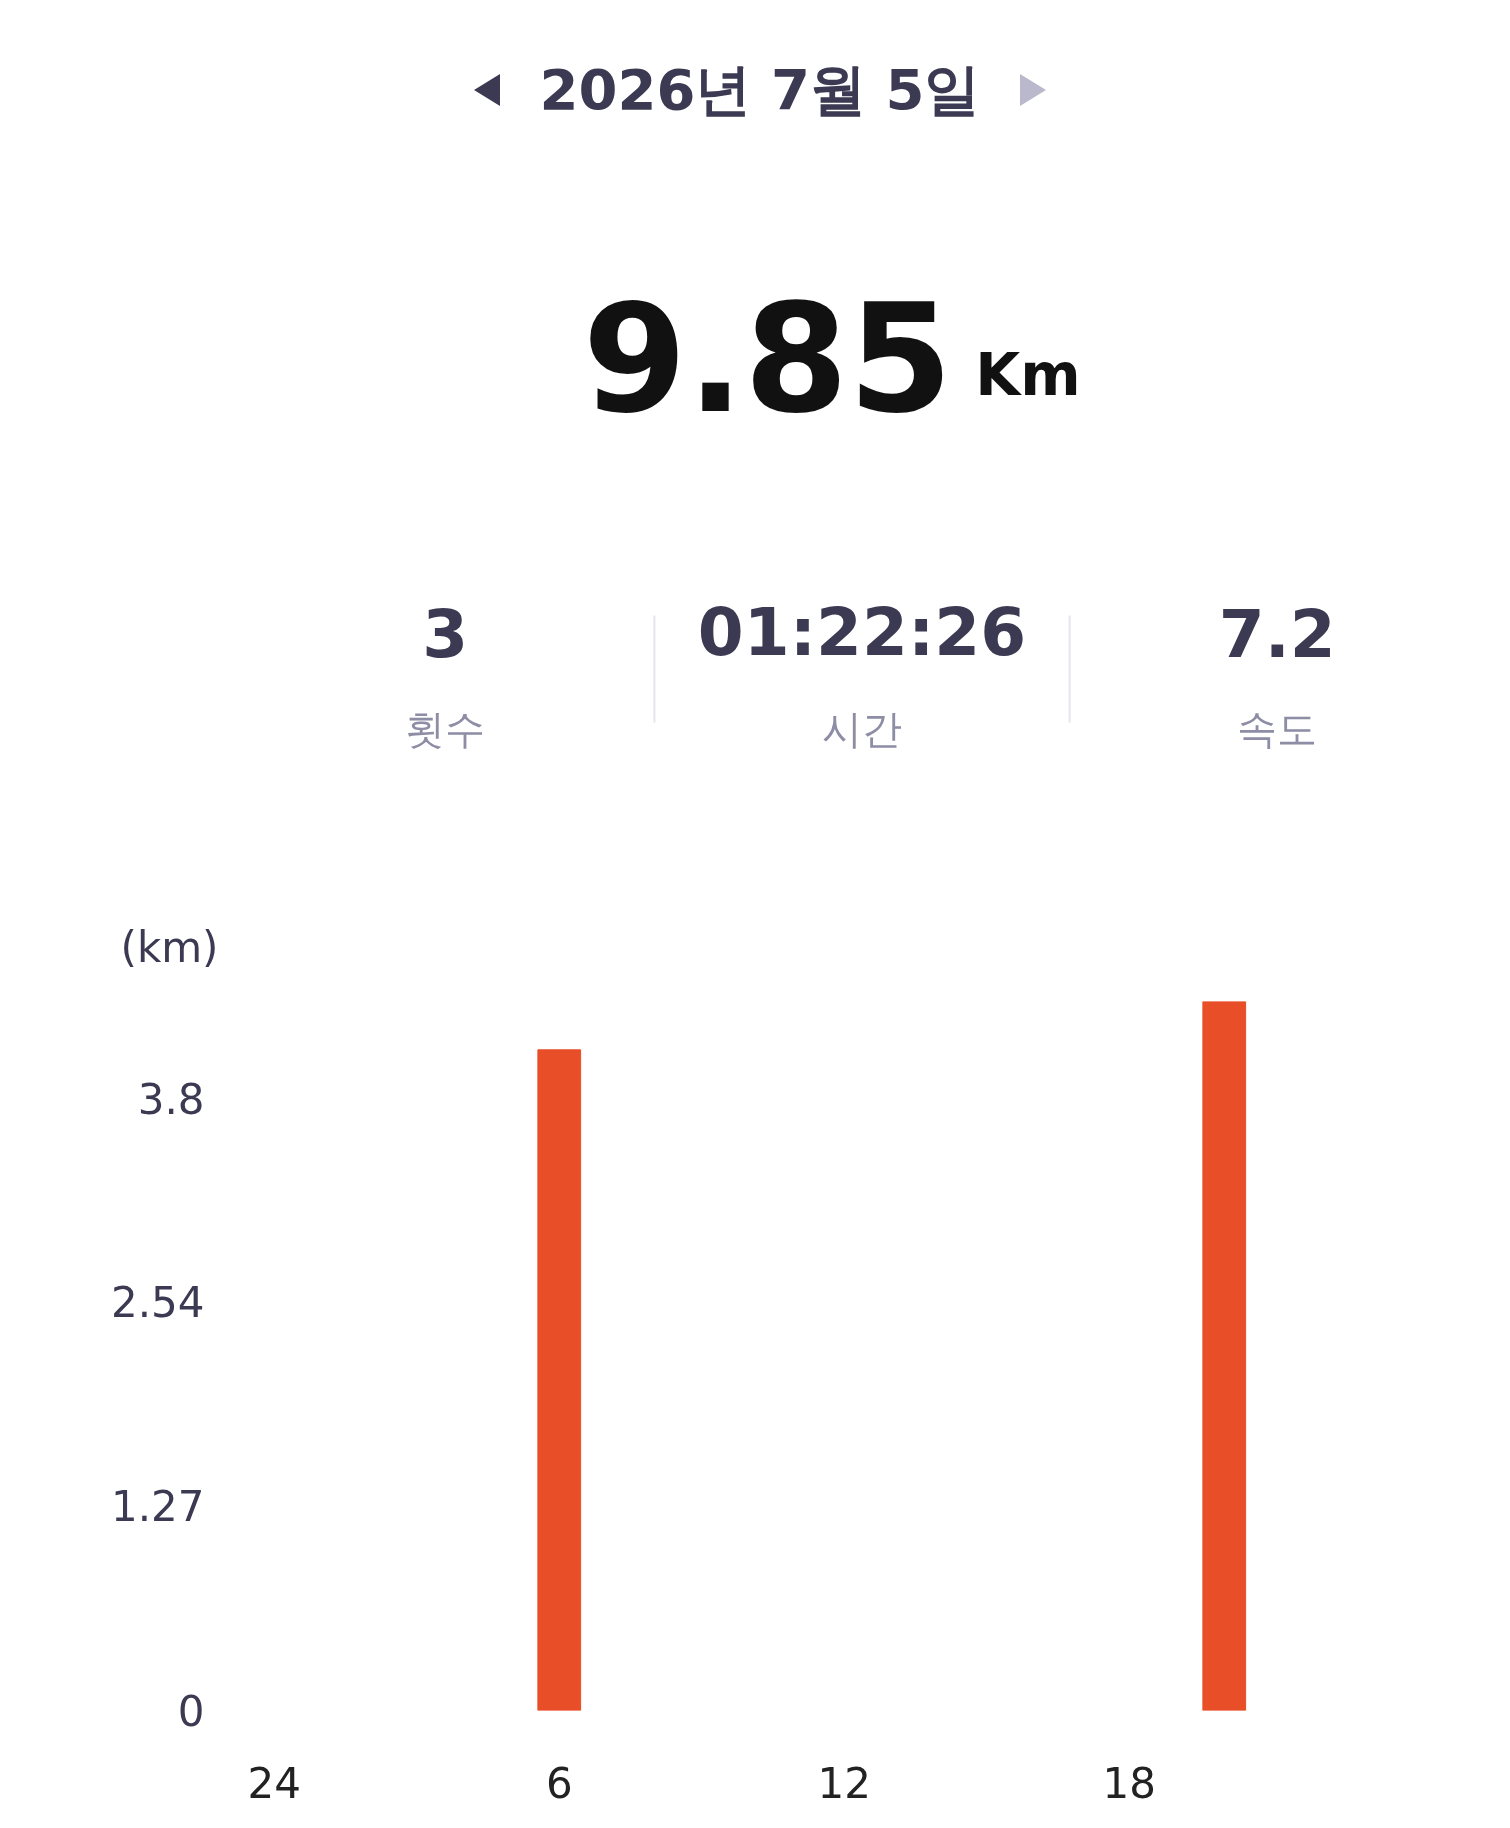 This screenshot has height=1828, width=1510. What do you see at coordinates (767, 358) in the screenshot?
I see `chart-subtitle: 9.85` at bounding box center [767, 358].